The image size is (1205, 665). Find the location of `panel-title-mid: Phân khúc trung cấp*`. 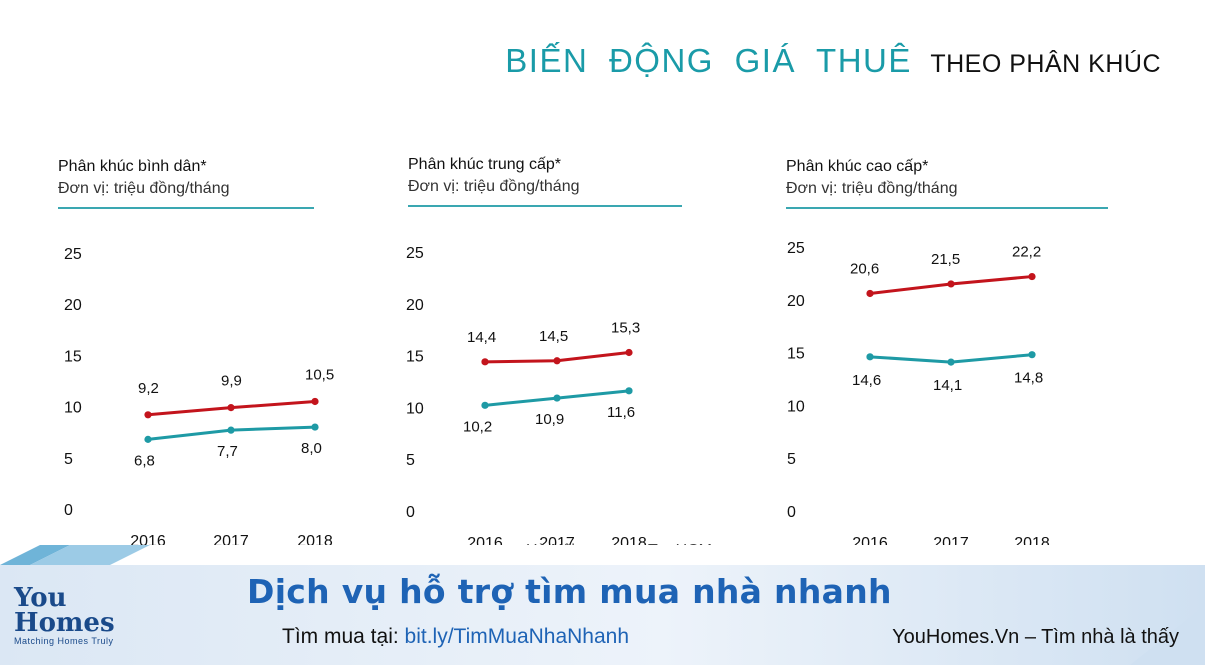

panel-title-mid: Phân khúc trung cấp* is located at coordinates (484, 164).